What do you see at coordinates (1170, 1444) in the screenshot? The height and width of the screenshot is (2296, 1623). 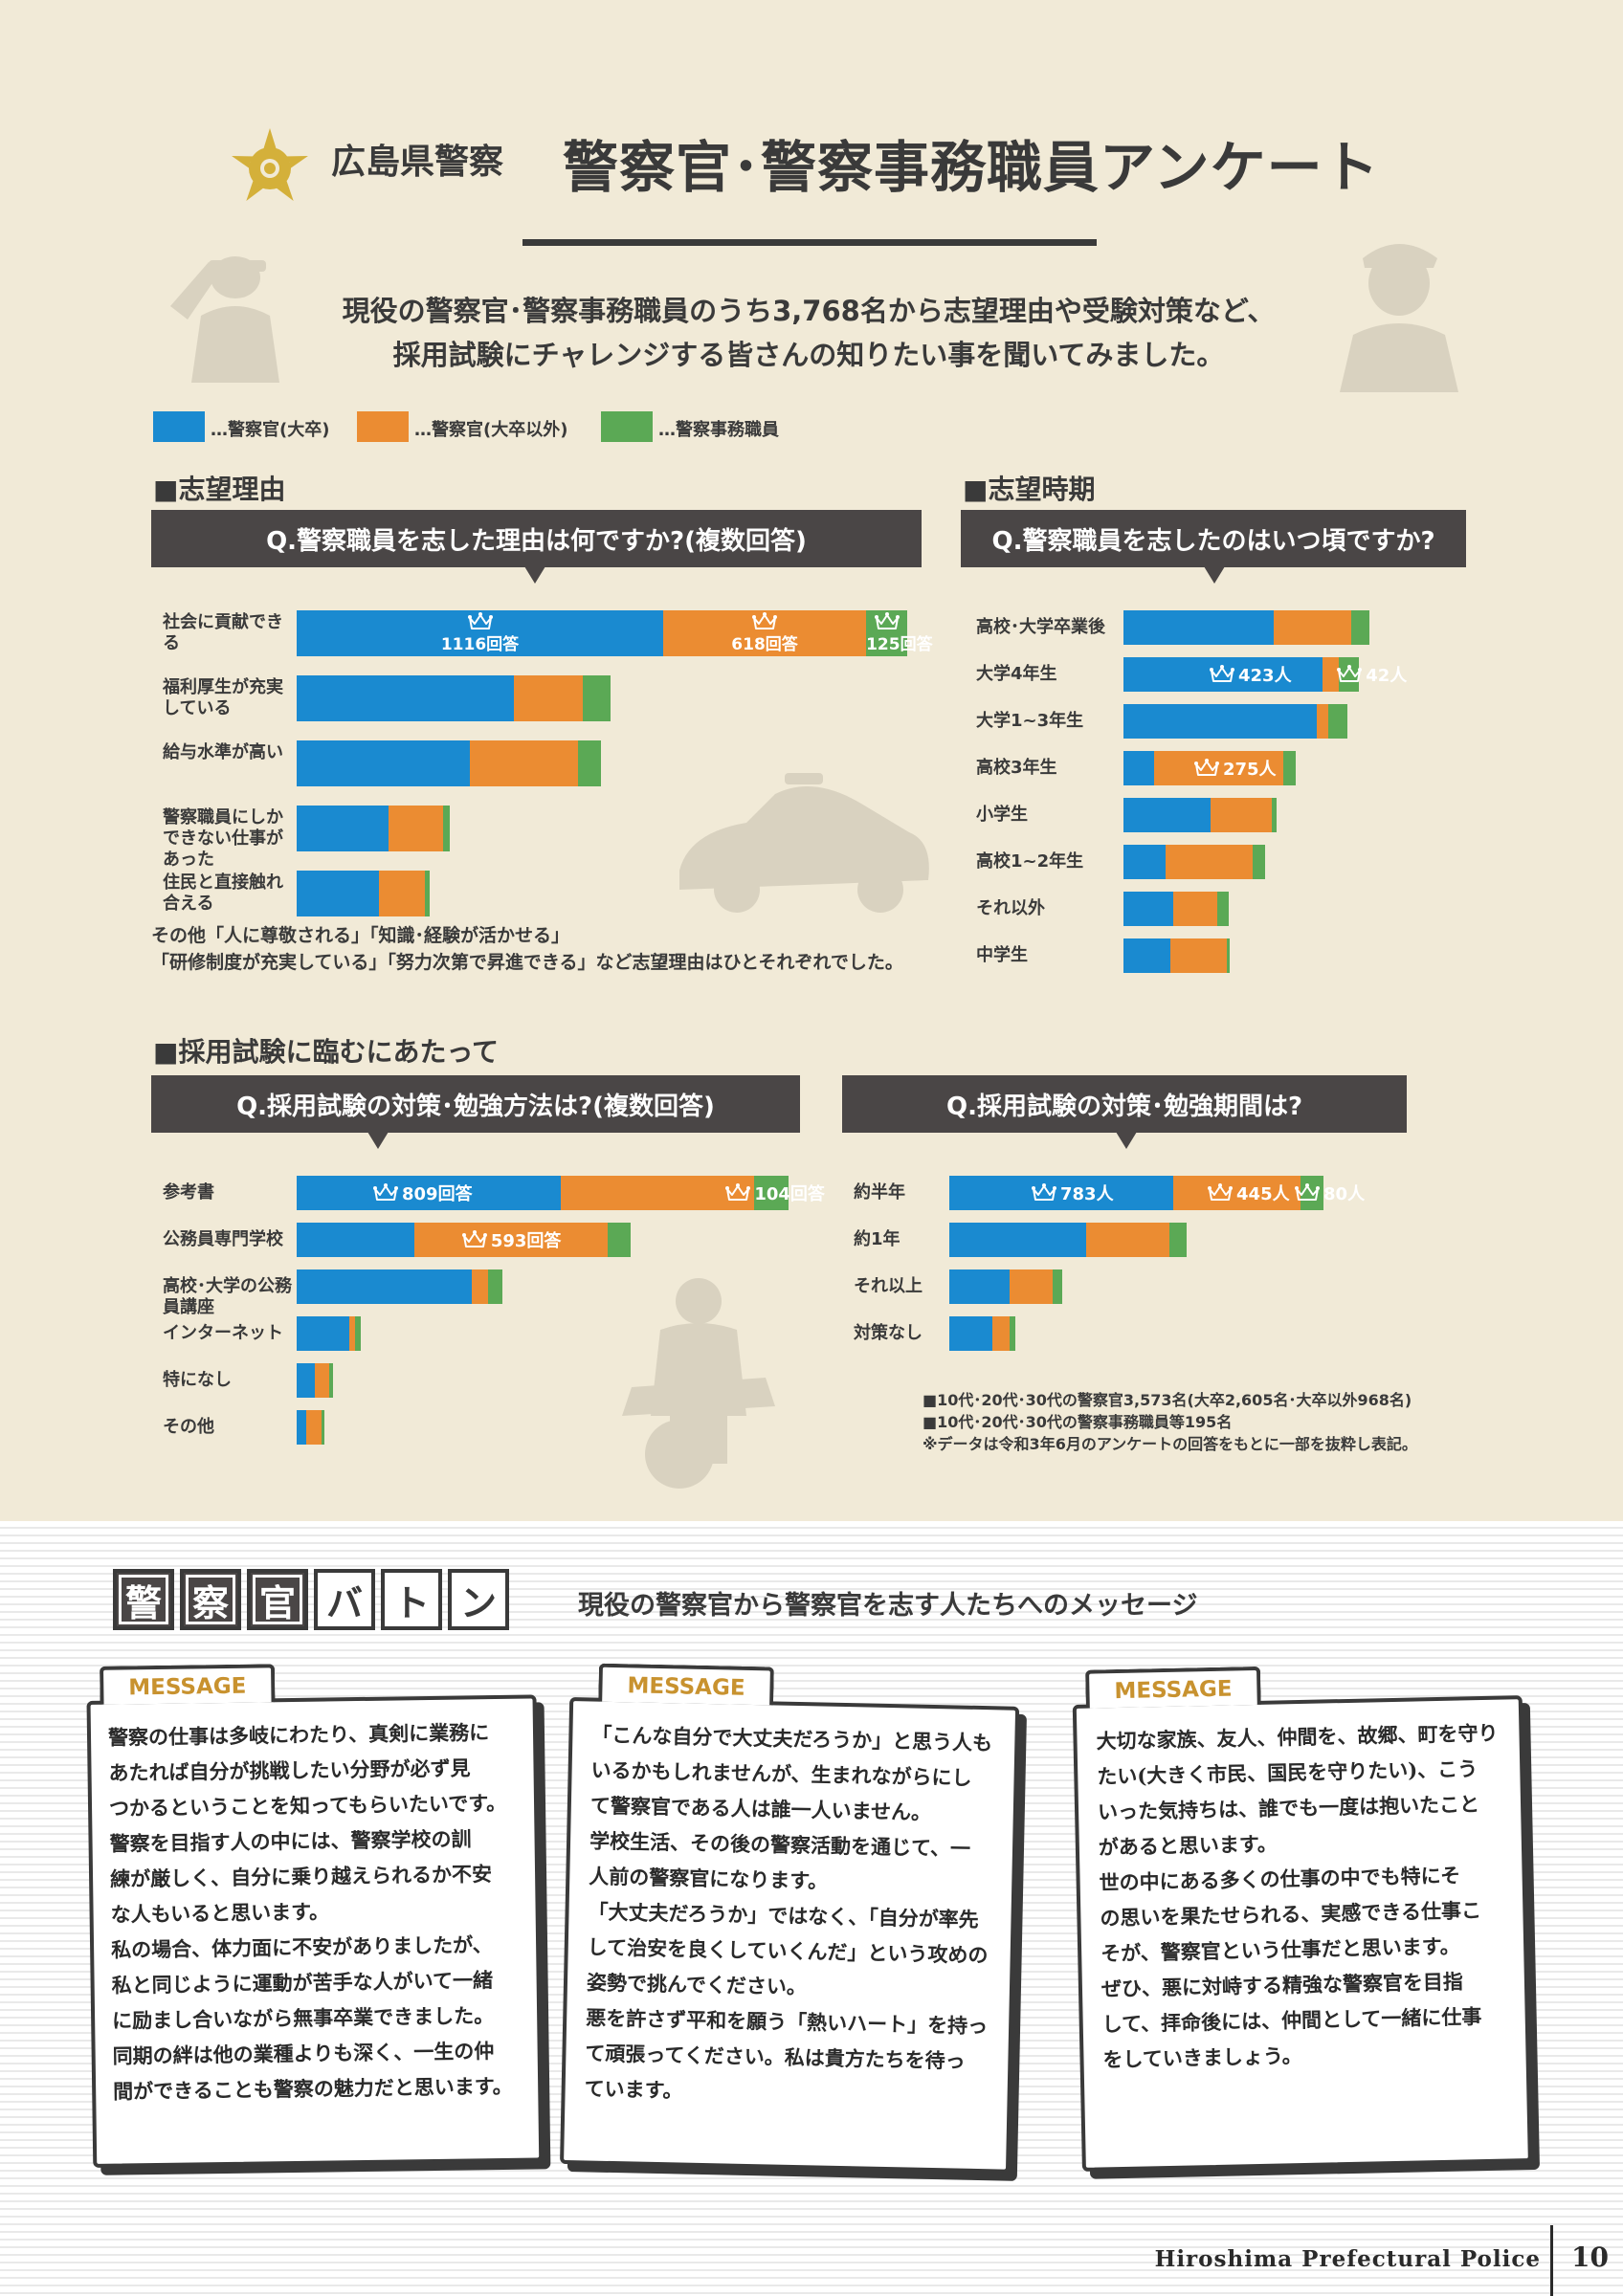 I see `footnote-3: ※データは令和3年6月のアンケートの回答をもとに一部を抜粋し表記。` at bounding box center [1170, 1444].